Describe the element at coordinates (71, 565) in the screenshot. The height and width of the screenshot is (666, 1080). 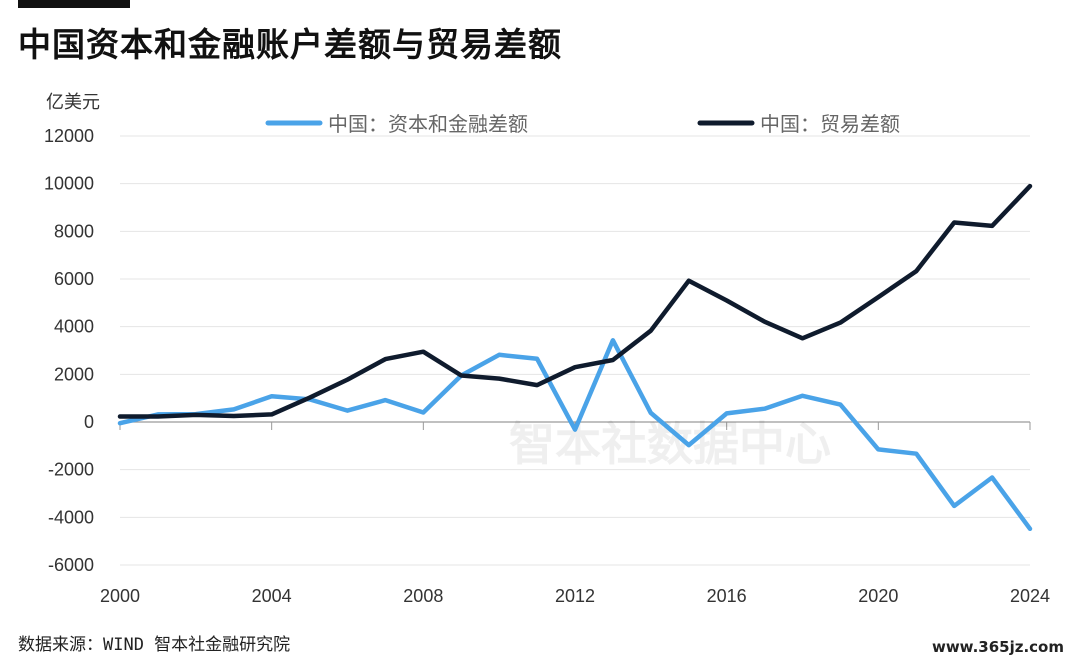
I see `y-tick-label: -6000` at that location.